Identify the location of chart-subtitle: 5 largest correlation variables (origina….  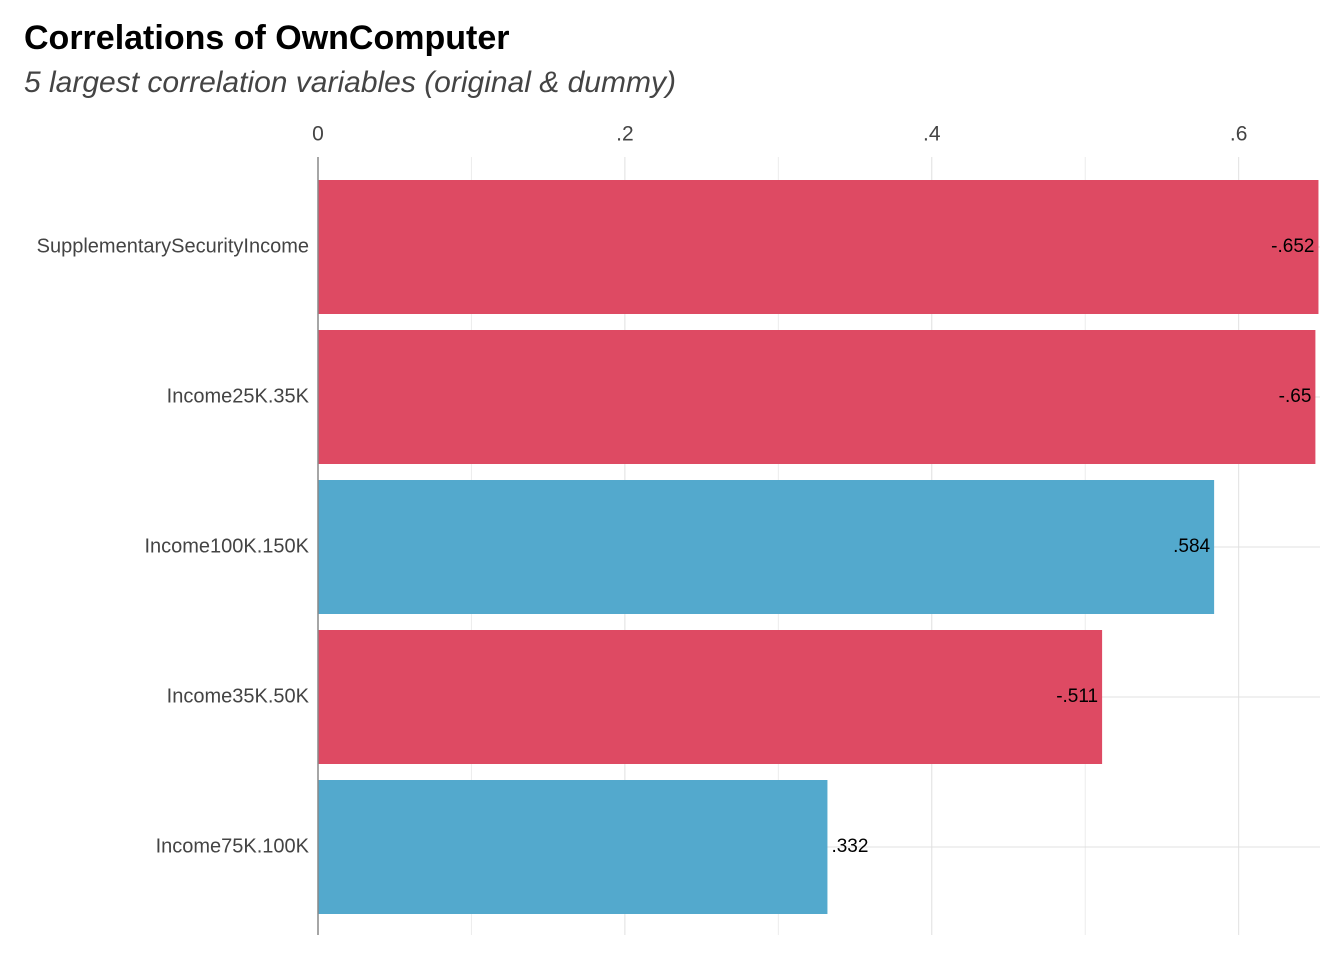
(350, 82).